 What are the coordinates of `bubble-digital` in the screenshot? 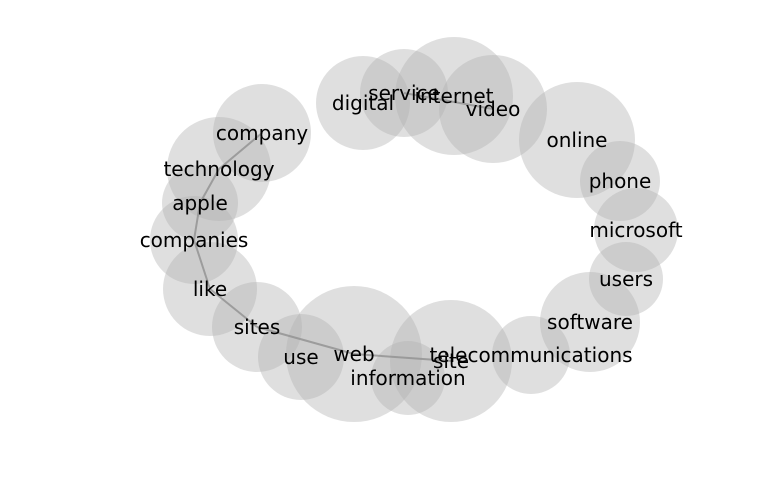 It's located at (363, 103).